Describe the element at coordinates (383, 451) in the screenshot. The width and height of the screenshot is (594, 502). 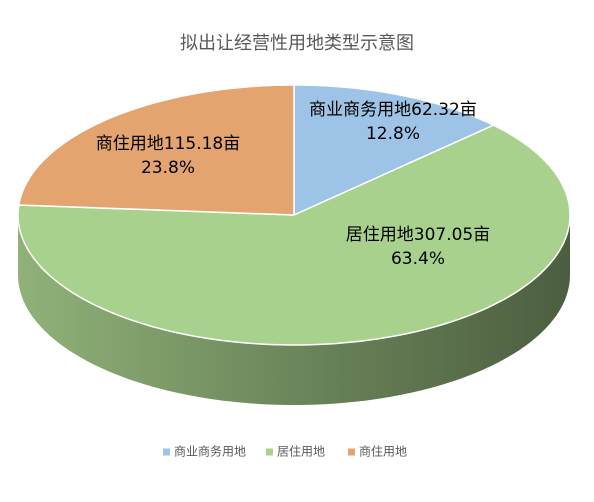
I see `legend-label: 商住用地` at that location.